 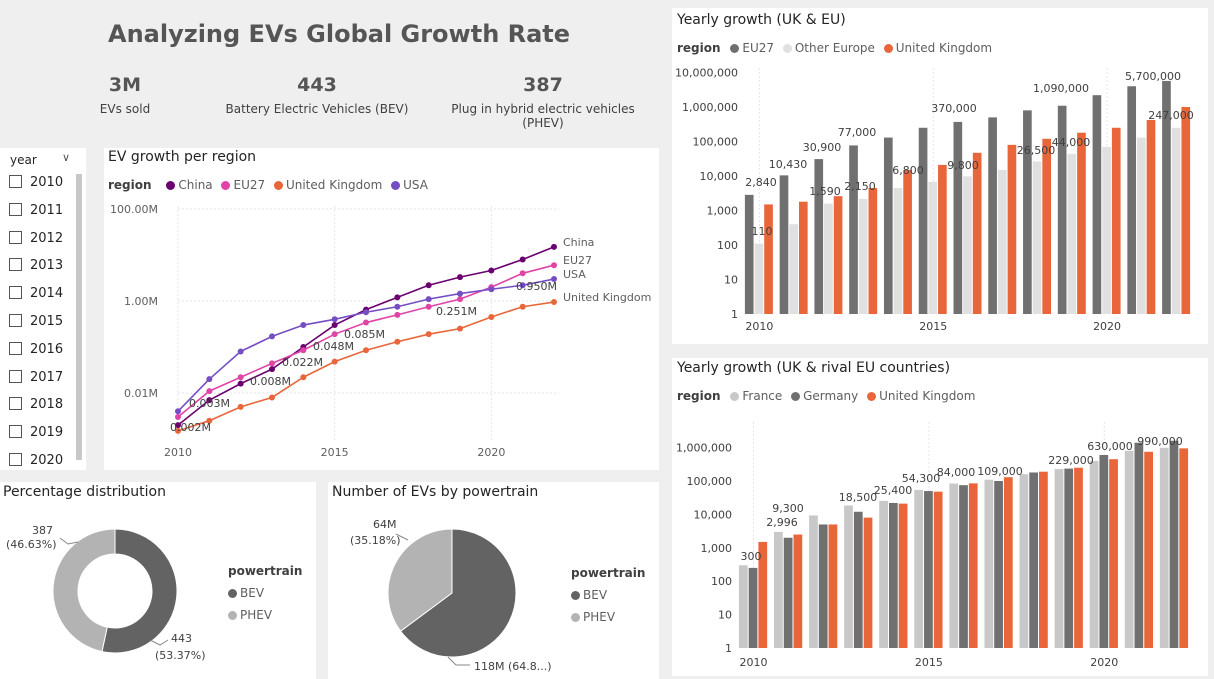 What do you see at coordinates (36, 211) in the screenshot?
I see `slicer-item-2011: 2011` at bounding box center [36, 211].